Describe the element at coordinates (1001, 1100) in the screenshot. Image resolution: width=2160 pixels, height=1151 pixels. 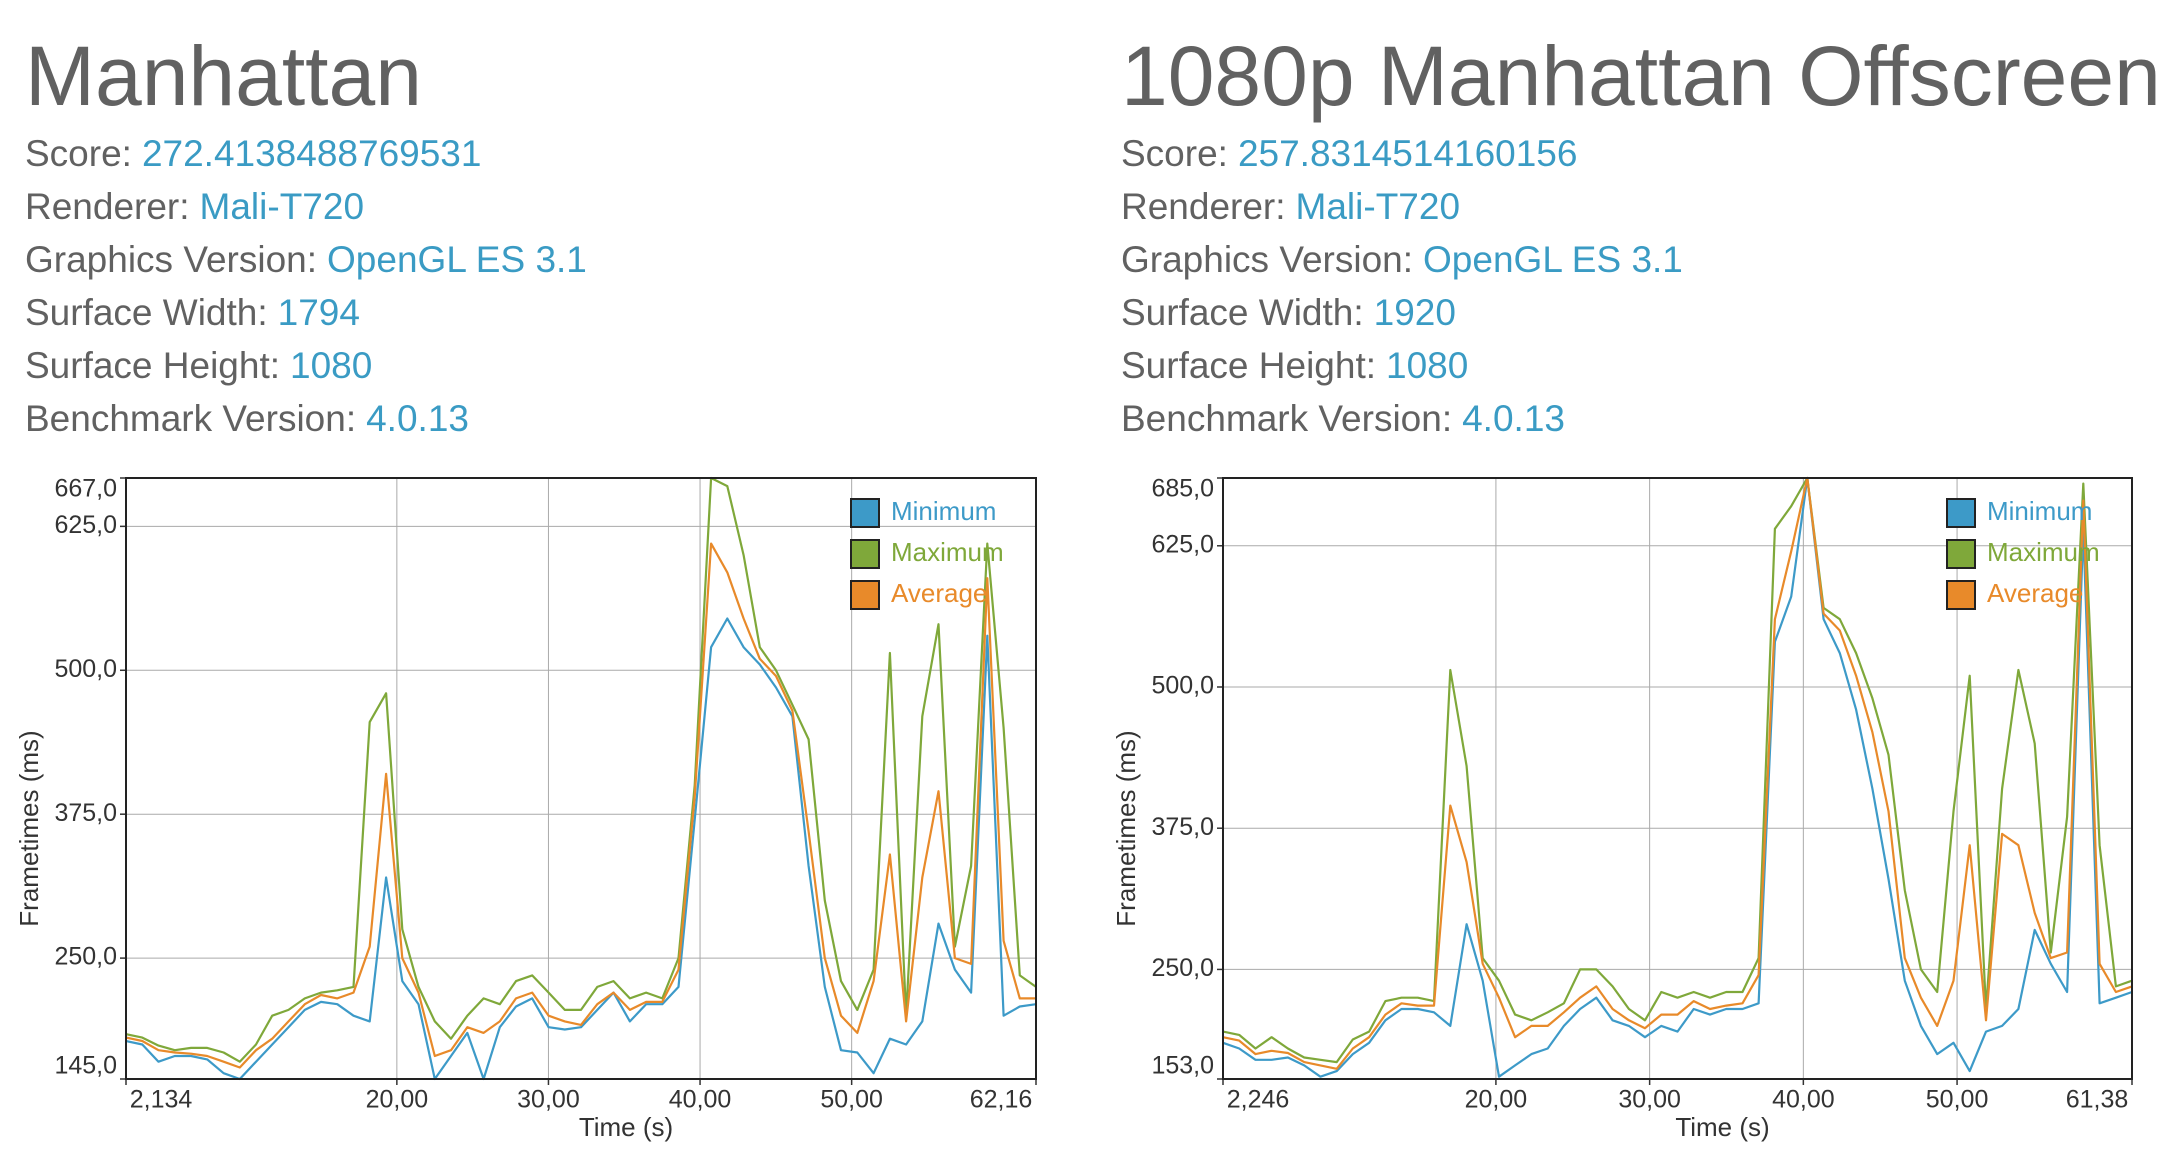
I see `x-tick-label: 62,16` at that location.